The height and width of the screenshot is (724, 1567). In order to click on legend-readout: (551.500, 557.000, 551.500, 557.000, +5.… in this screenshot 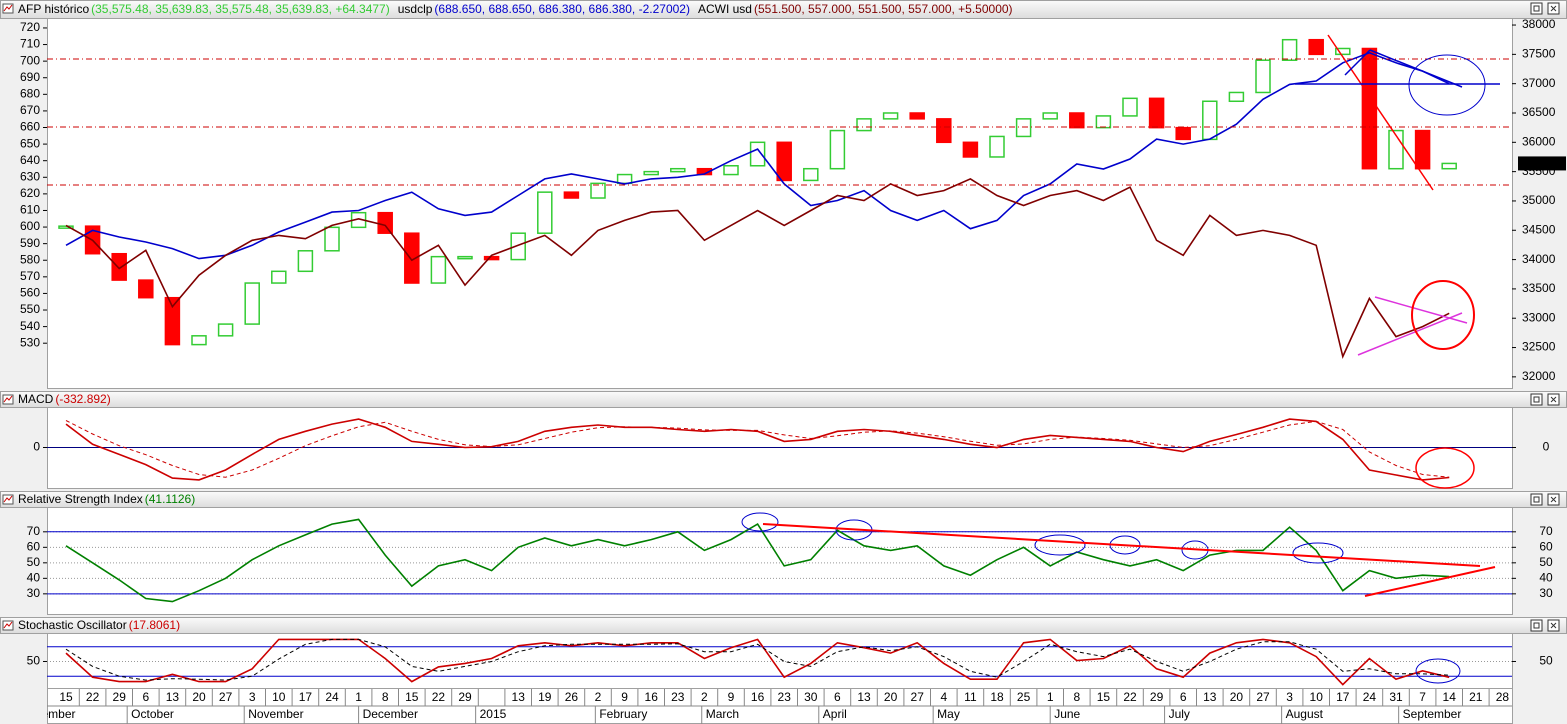, I will do `click(883, 9)`.